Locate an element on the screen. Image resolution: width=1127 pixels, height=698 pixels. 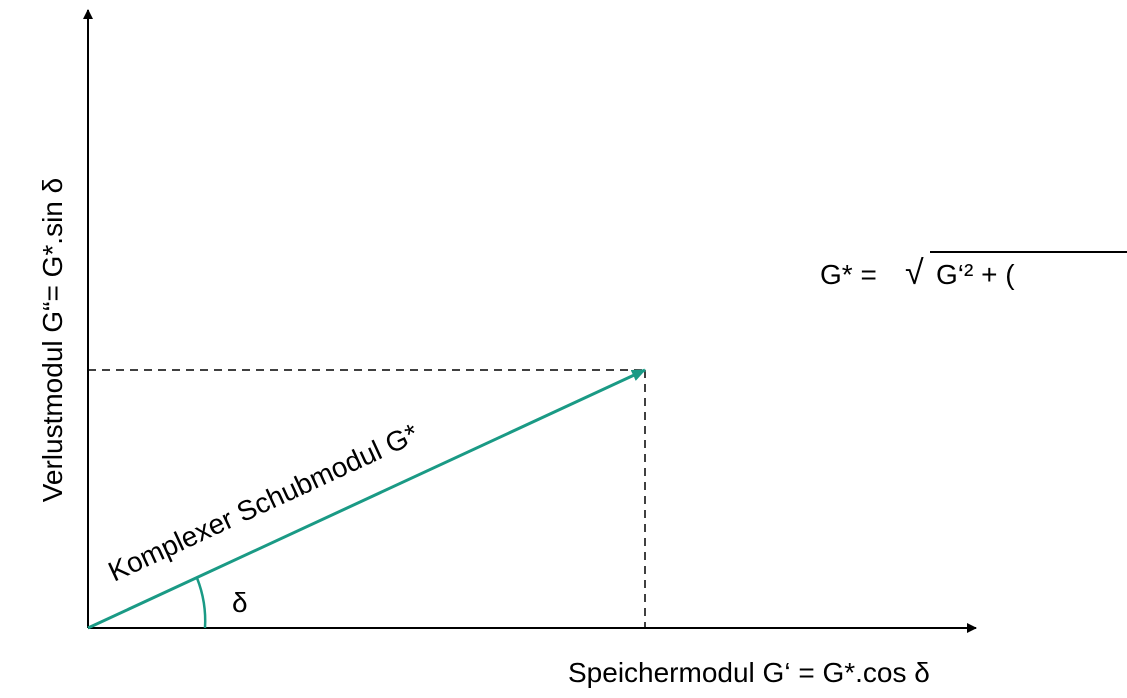
x-axis-label: Speichermodul G‘ = G*.cos δ is located at coordinates (749, 672).